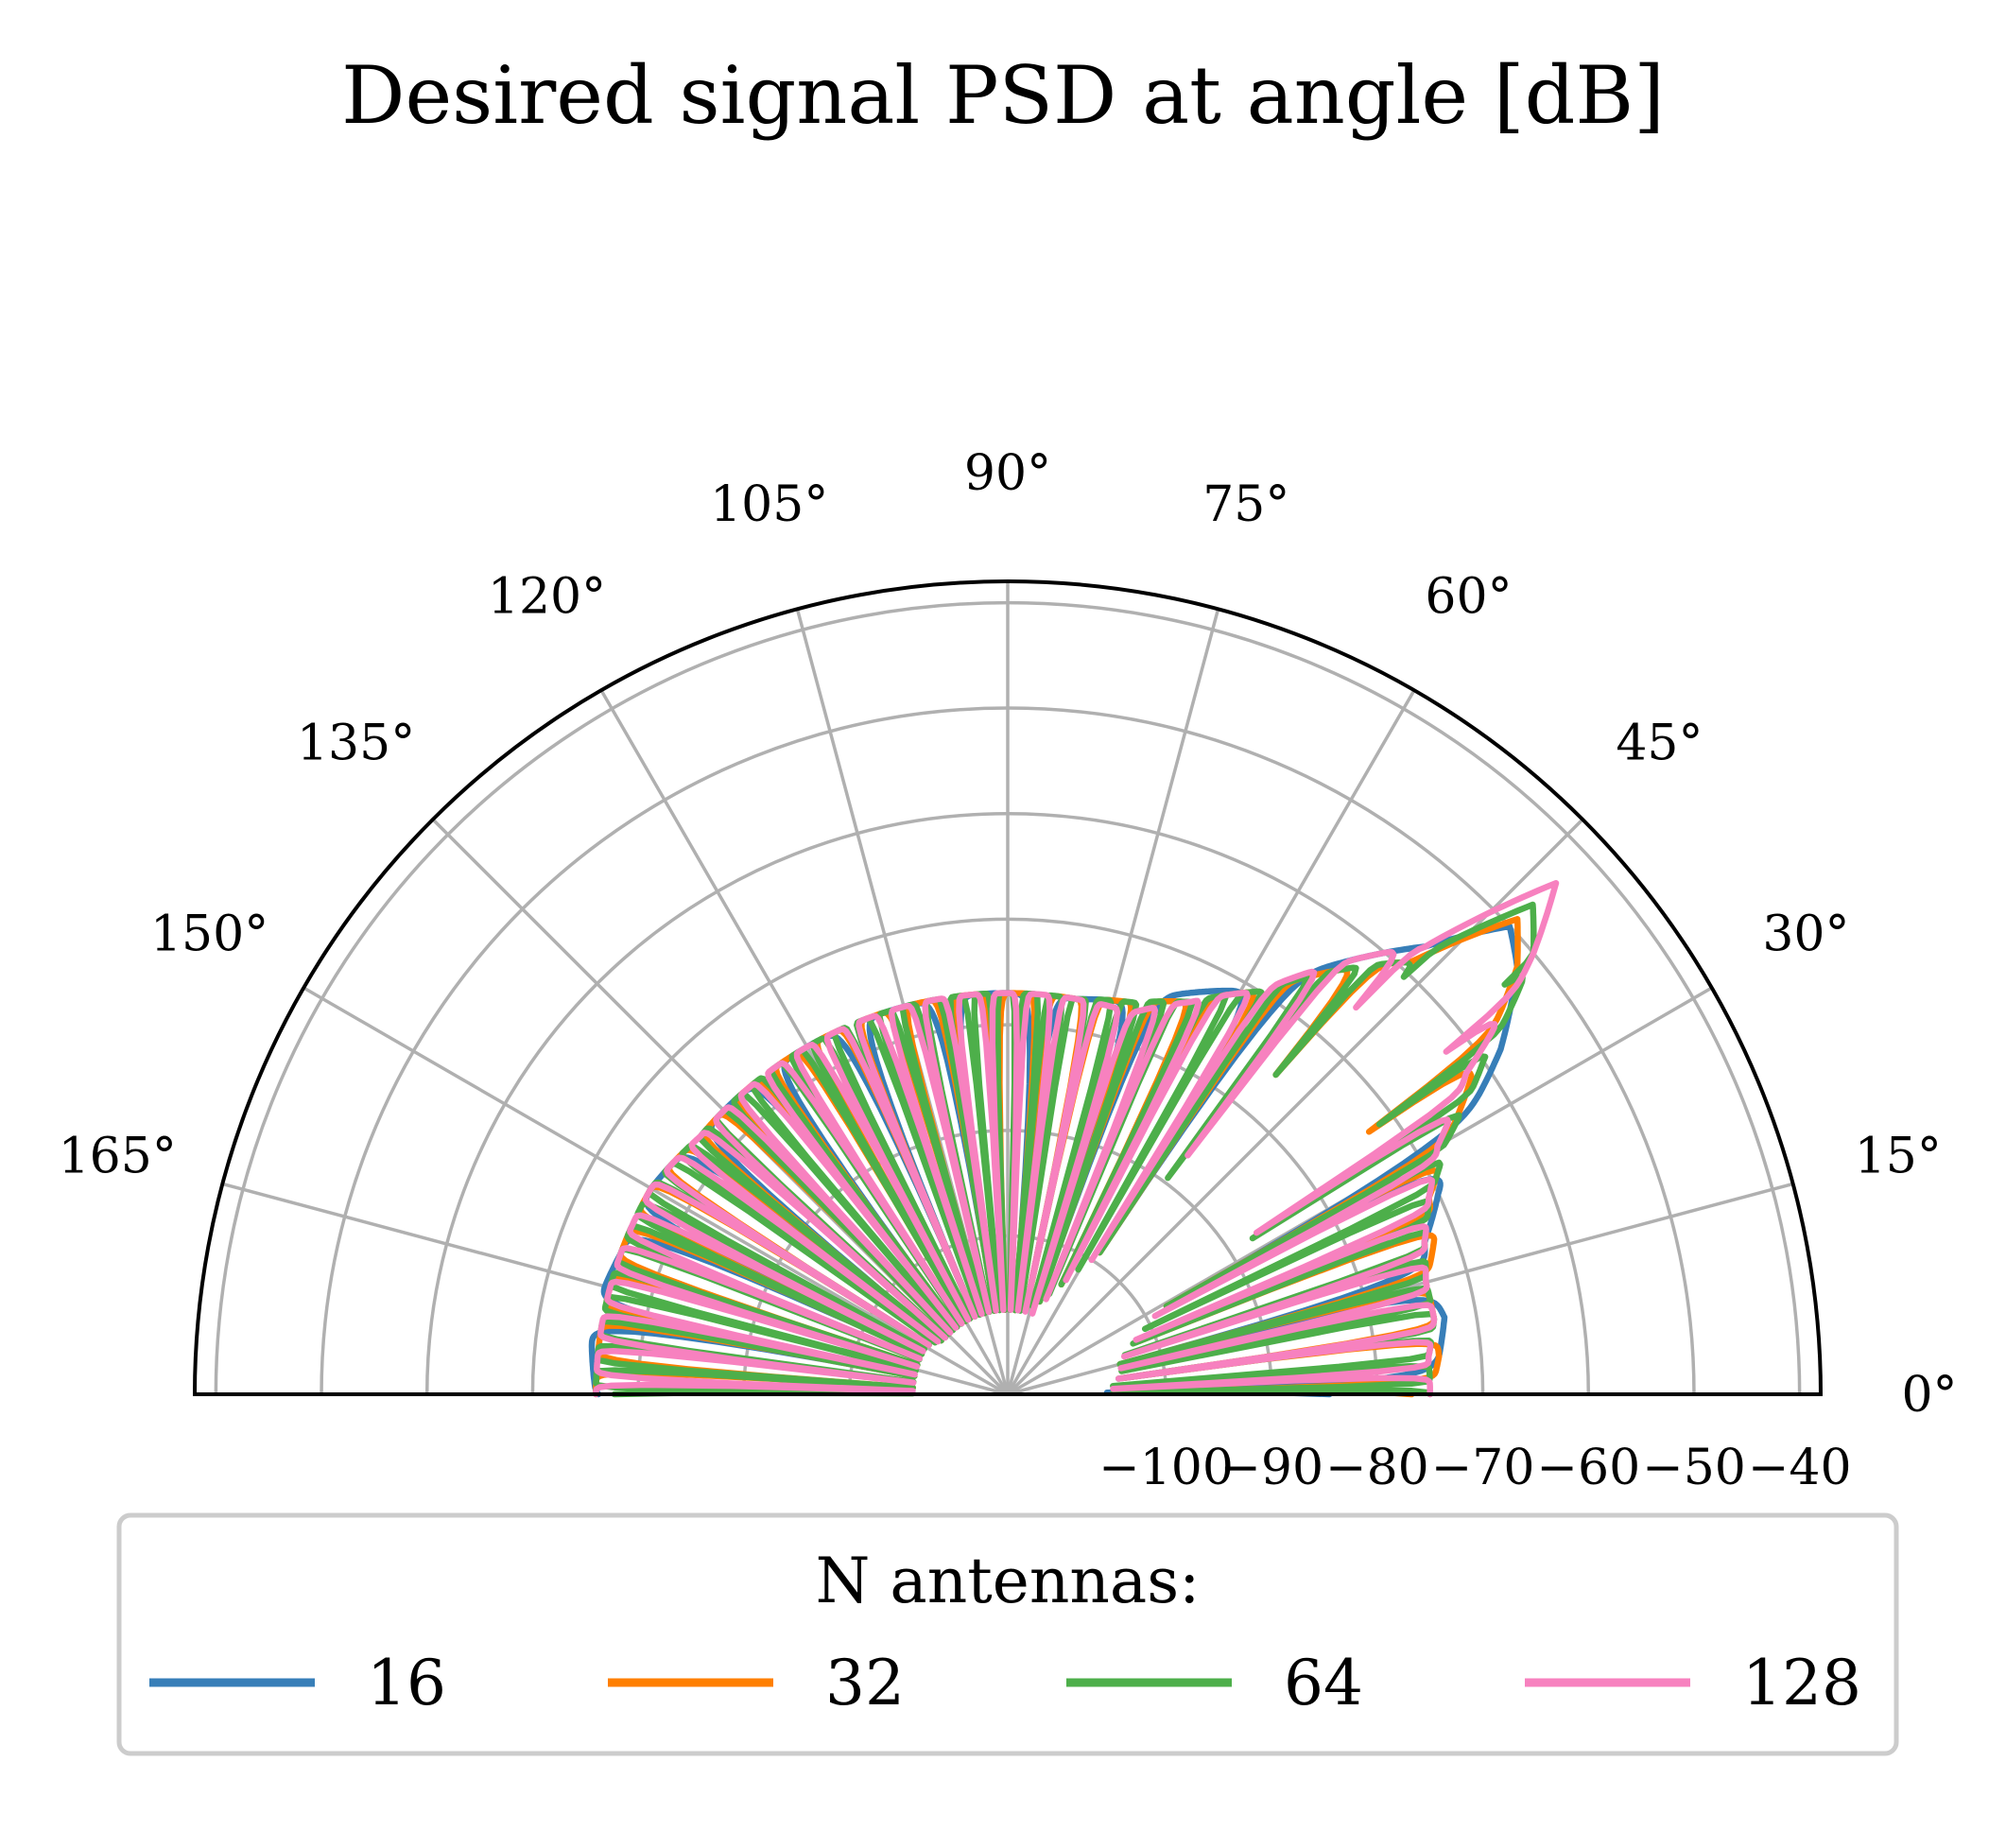  What do you see at coordinates (406, 1683) in the screenshot?
I see `legend-label-16: 16` at bounding box center [406, 1683].